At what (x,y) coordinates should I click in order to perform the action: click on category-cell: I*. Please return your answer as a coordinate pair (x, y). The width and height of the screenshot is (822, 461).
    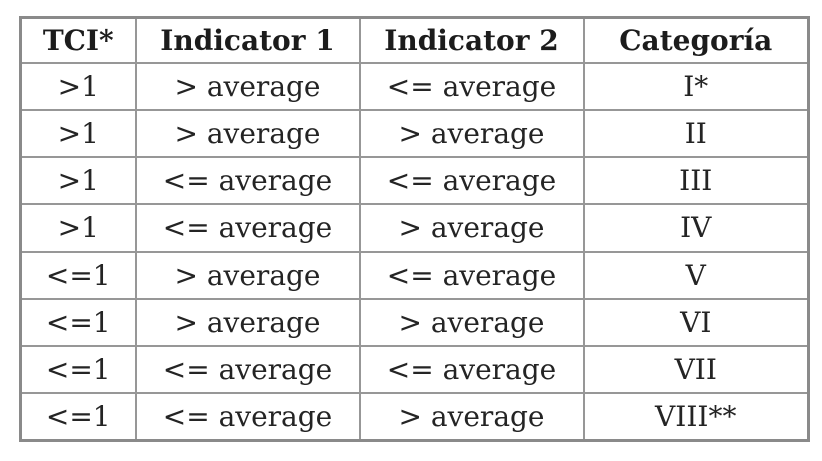
    Looking at the image, I should click on (696, 86).